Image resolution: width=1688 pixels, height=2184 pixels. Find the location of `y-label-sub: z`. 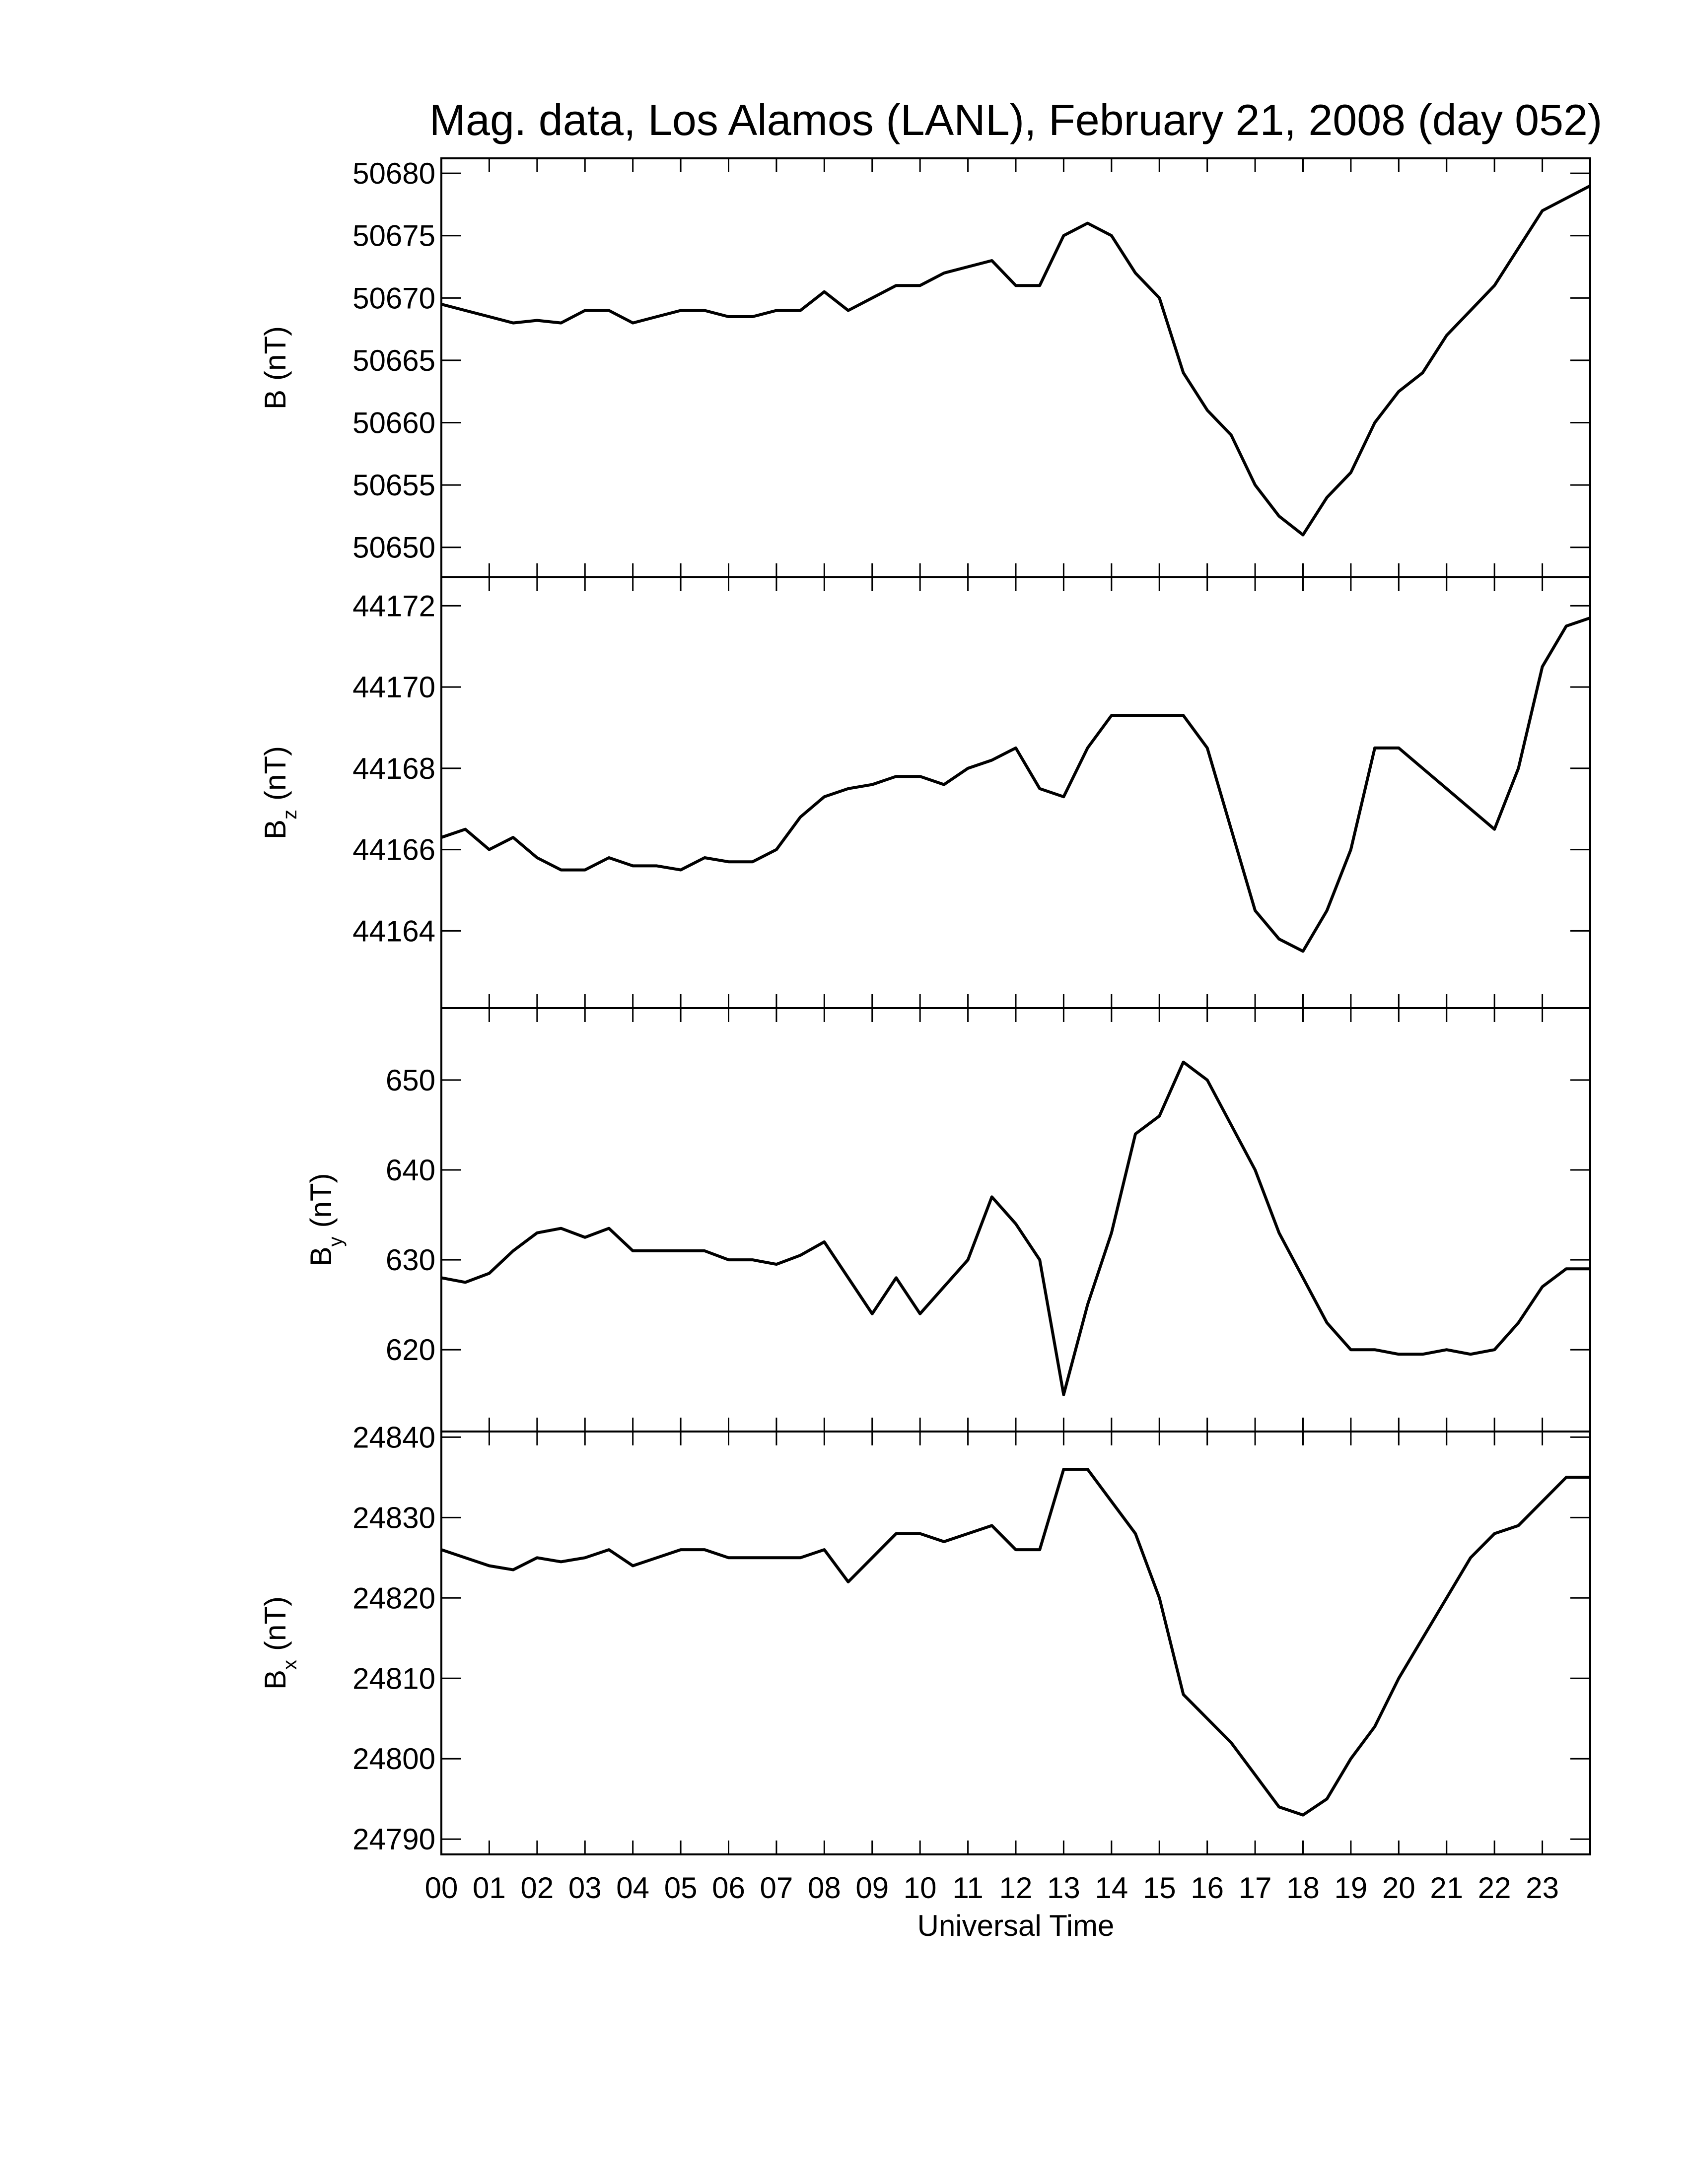

y-label-sub: z is located at coordinates (290, 814).